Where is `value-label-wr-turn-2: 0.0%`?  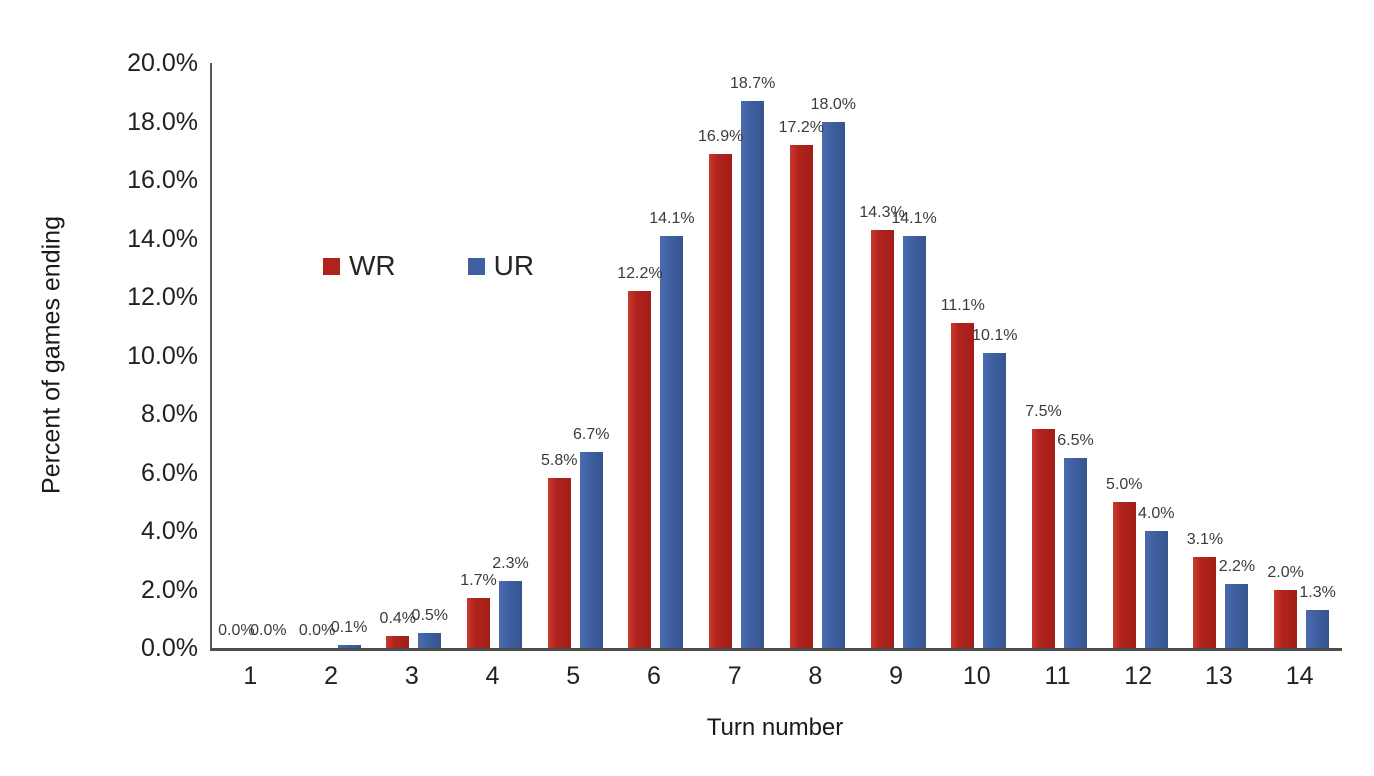 value-label-wr-turn-2: 0.0% is located at coordinates (317, 630).